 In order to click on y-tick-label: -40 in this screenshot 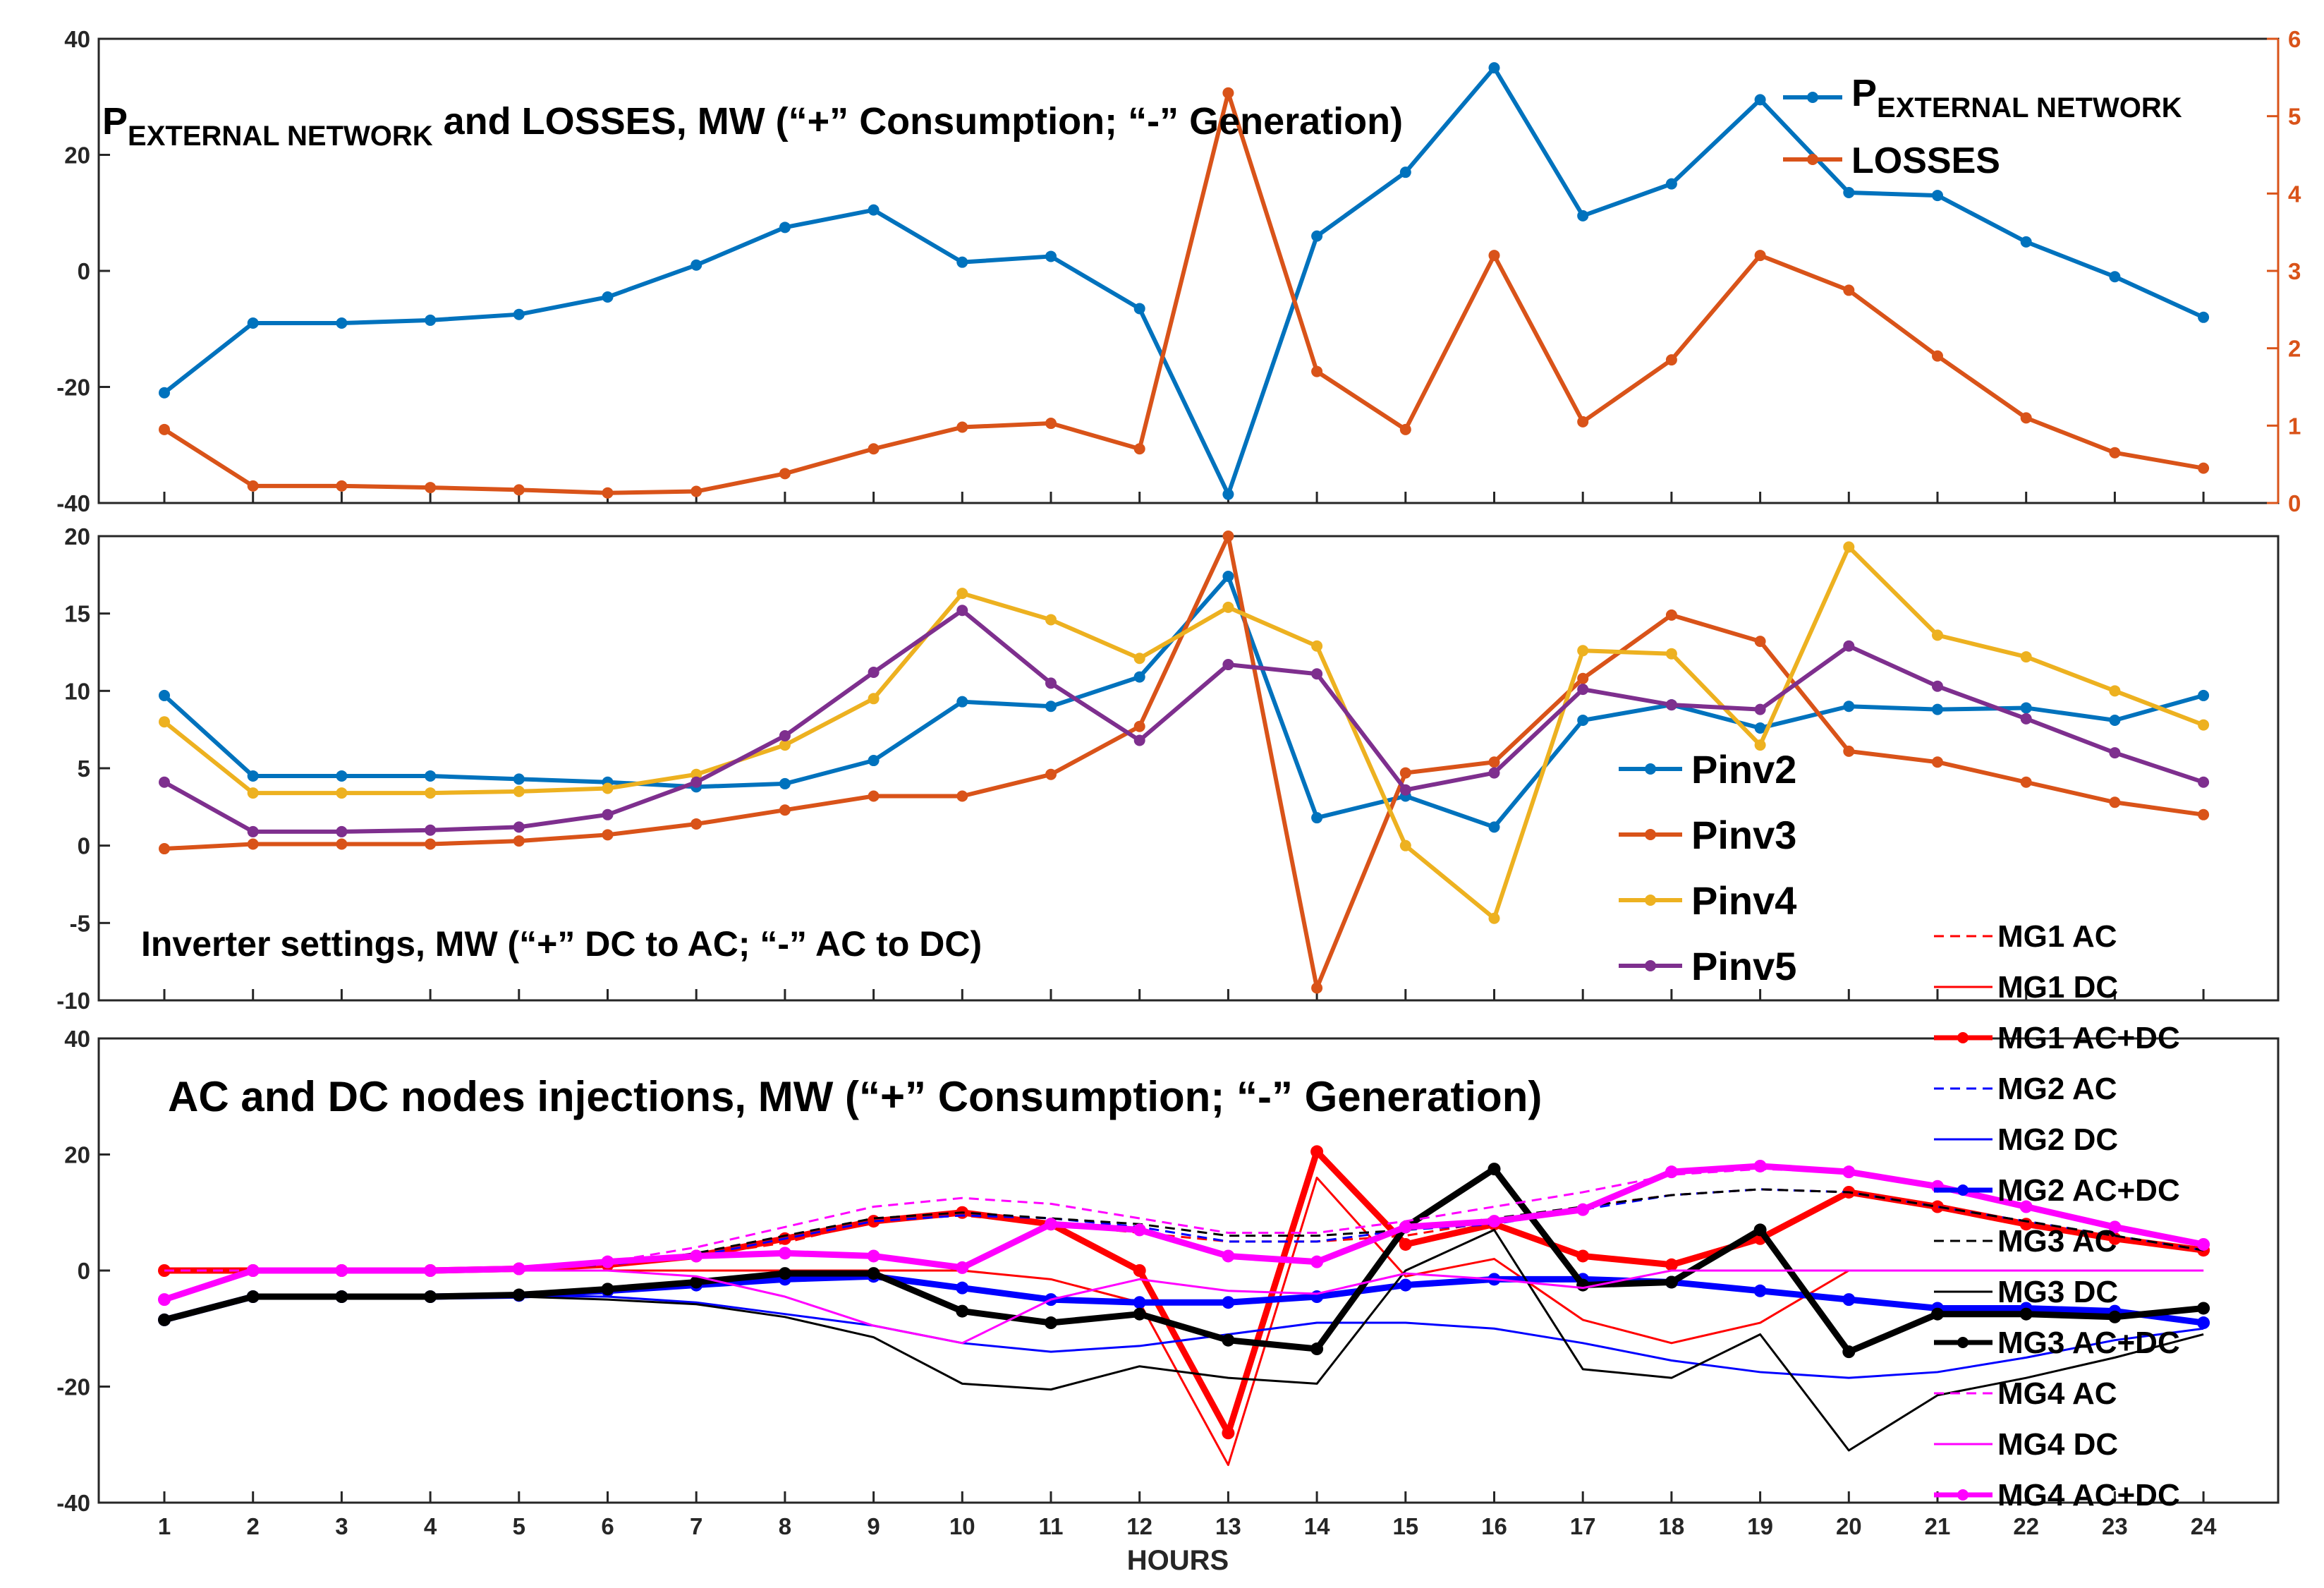, I will do `click(73, 1503)`.